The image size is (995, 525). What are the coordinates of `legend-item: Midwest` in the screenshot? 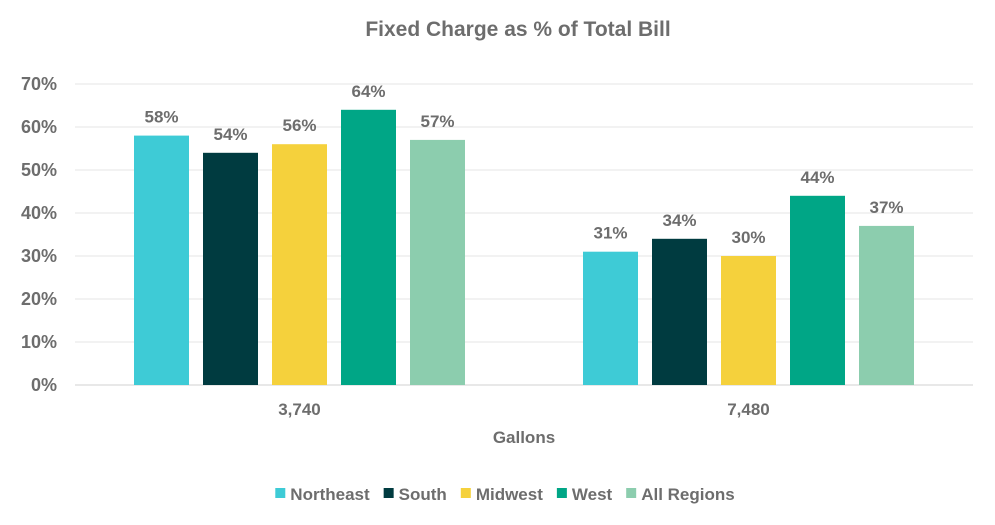 It's located at (501, 494).